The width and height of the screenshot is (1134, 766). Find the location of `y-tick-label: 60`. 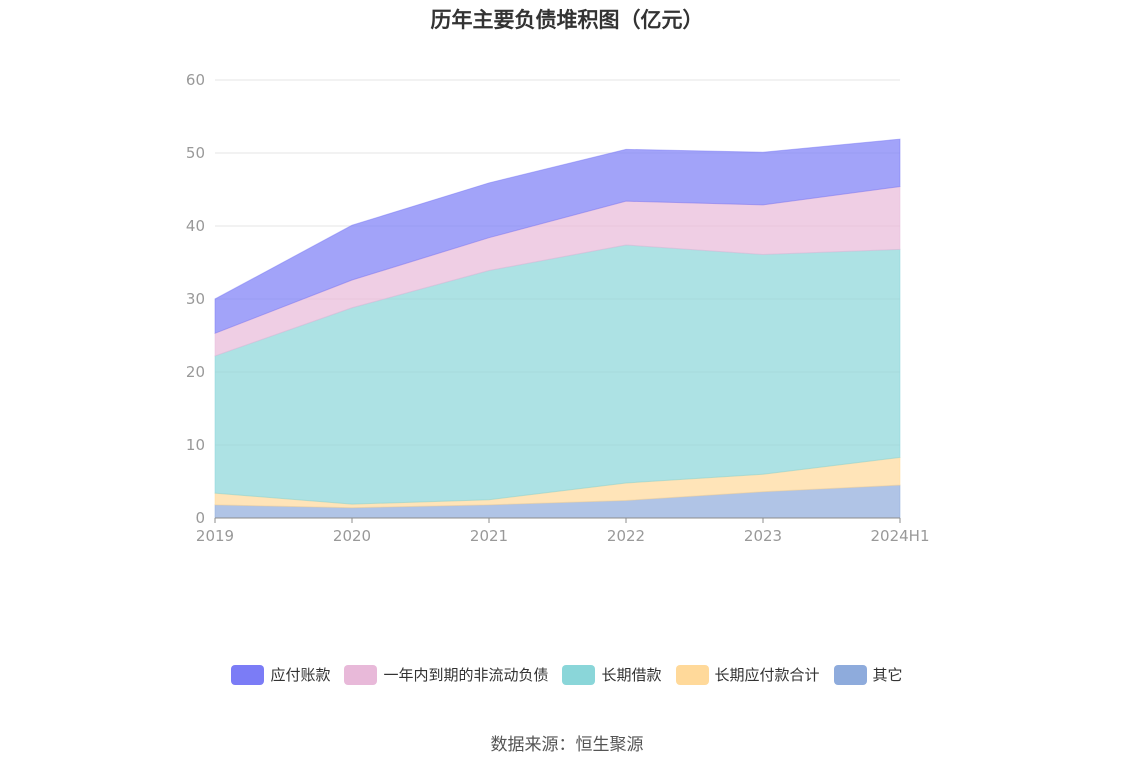

y-tick-label: 60 is located at coordinates (195, 80).